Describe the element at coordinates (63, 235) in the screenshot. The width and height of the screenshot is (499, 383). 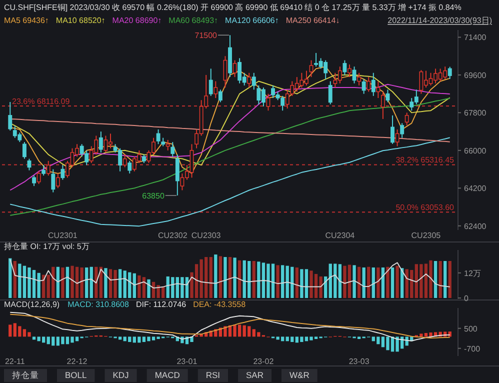
I see `x-tick-label: CU2301` at that location.